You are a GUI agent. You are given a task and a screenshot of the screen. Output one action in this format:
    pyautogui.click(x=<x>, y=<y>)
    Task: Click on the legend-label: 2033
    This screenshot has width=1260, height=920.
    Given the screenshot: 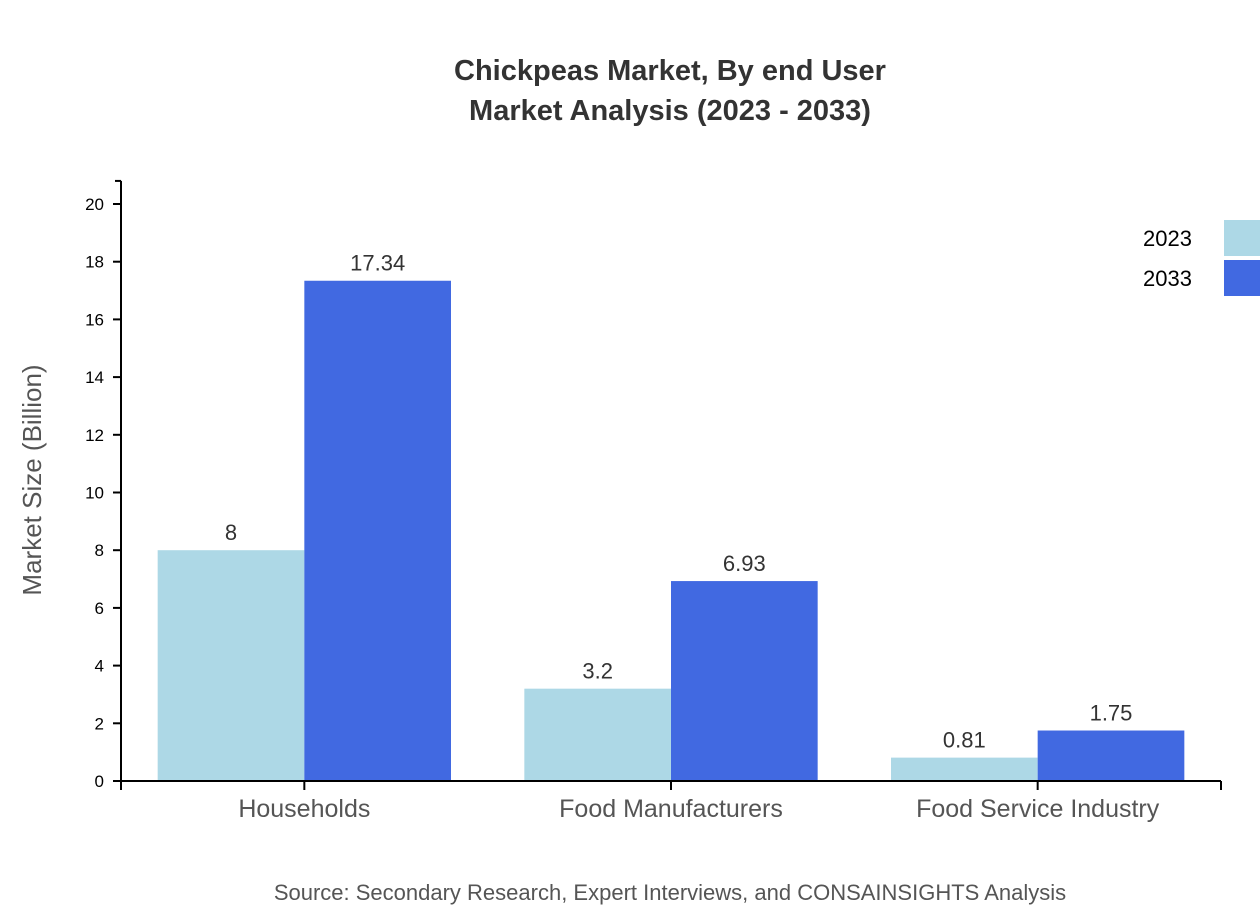 What is the action you would take?
    pyautogui.click(x=1167, y=278)
    